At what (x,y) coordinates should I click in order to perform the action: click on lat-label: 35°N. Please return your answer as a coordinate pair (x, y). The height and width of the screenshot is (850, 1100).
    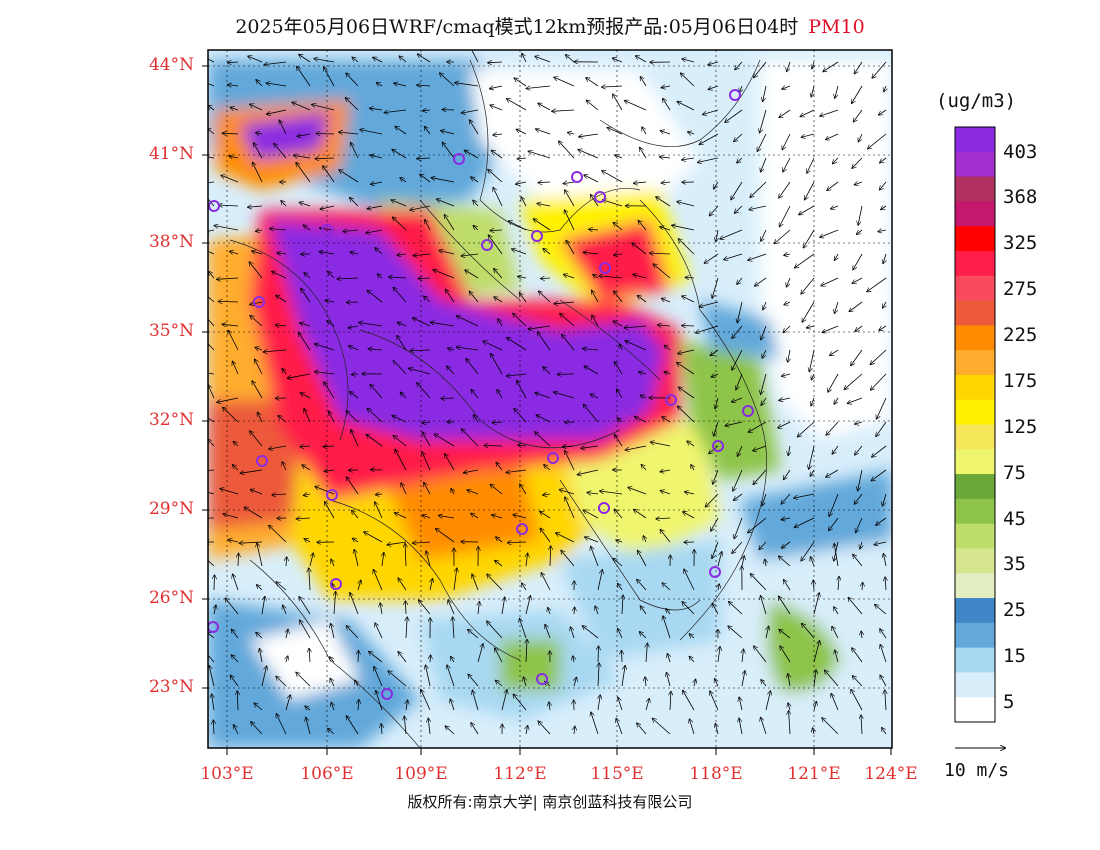
    Looking at the image, I should click on (171, 331).